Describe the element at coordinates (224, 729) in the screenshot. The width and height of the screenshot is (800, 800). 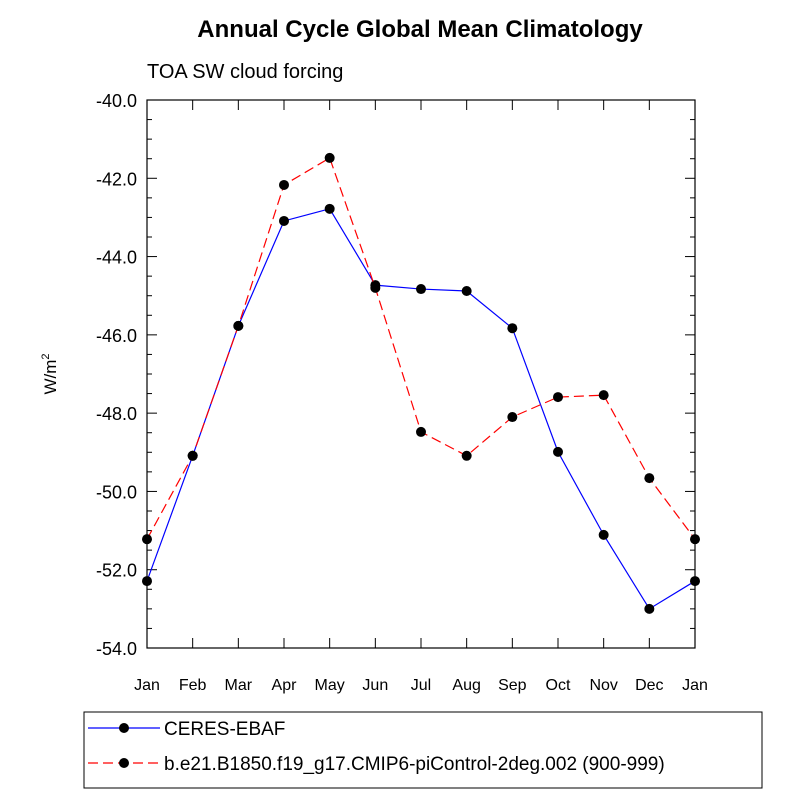
I see `legend-label: CERES-EBAF` at that location.